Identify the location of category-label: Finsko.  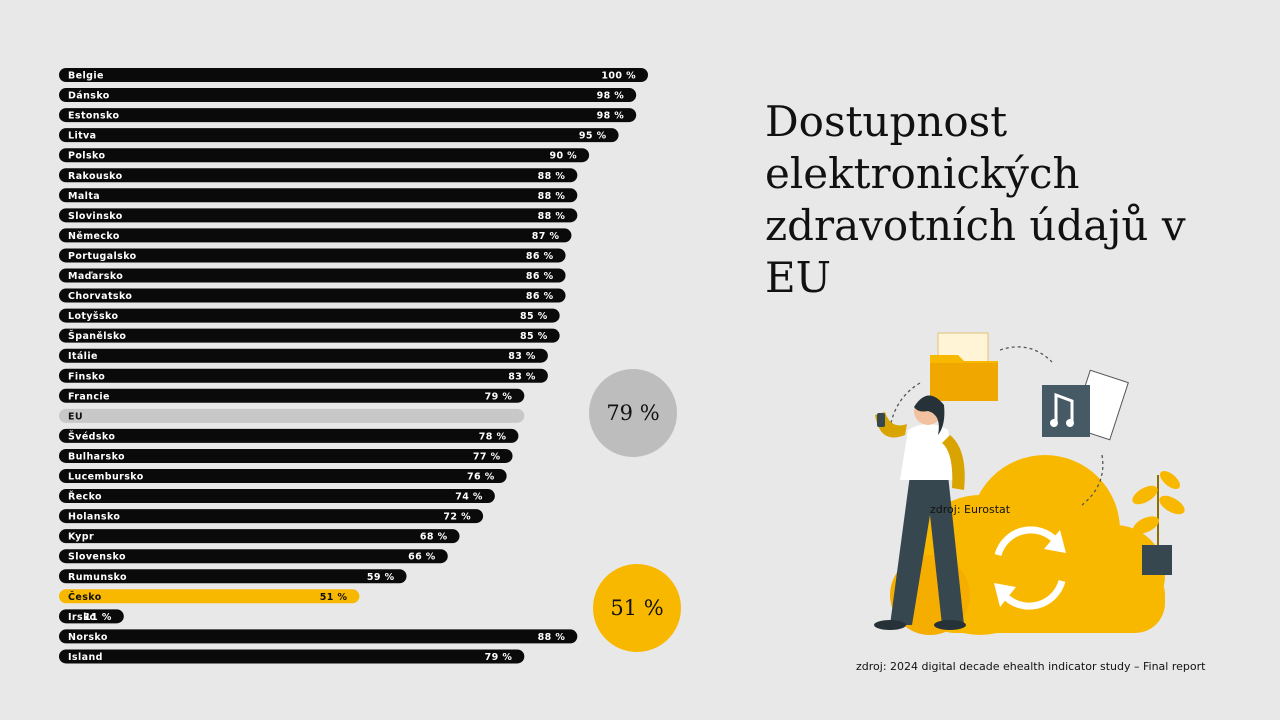
(86, 376).